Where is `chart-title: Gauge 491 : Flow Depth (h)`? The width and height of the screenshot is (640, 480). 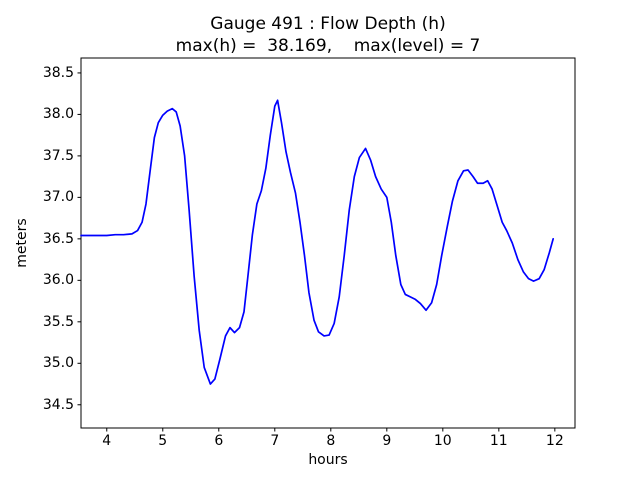
chart-title: Gauge 491 : Flow Depth (h) is located at coordinates (328, 24).